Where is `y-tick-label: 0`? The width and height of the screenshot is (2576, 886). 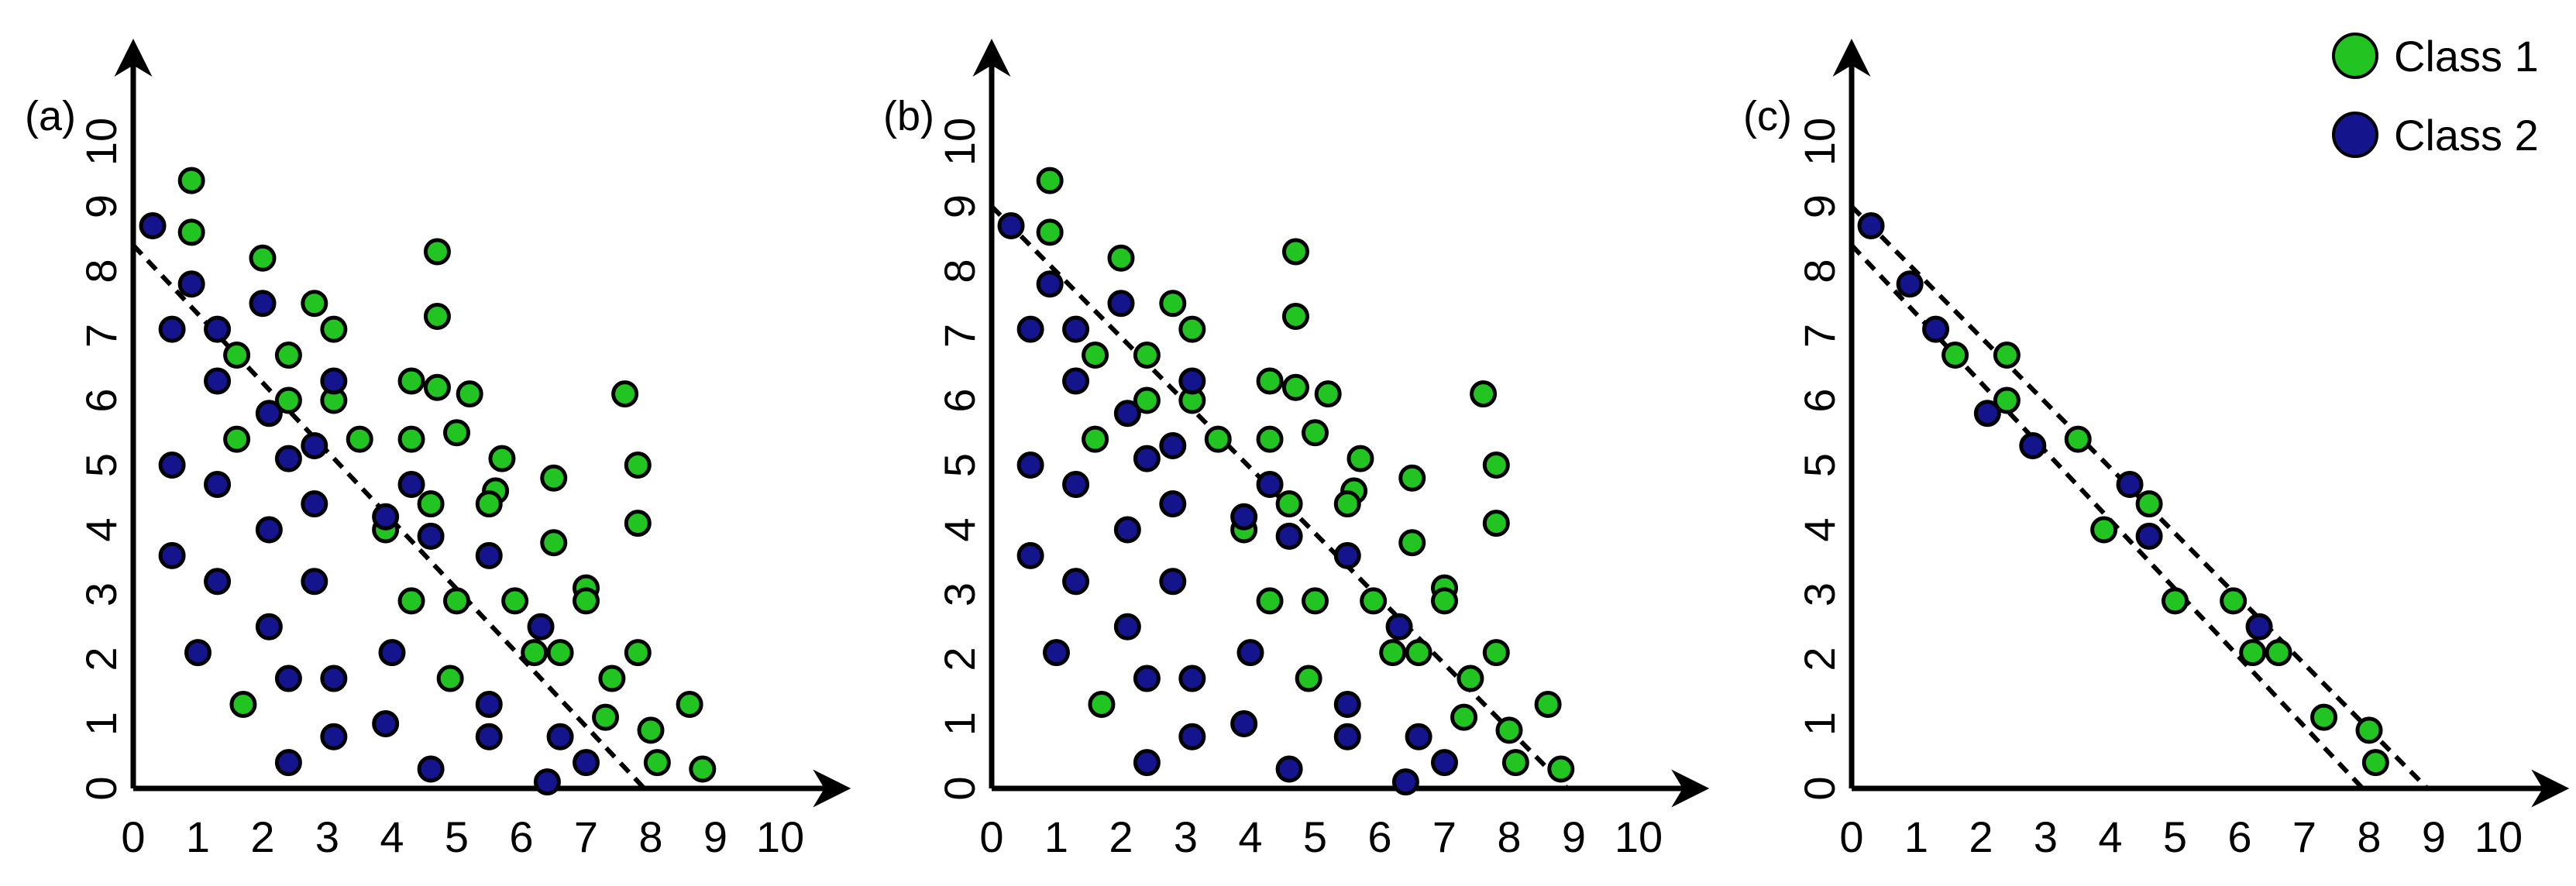
y-tick-label: 0 is located at coordinates (959, 788).